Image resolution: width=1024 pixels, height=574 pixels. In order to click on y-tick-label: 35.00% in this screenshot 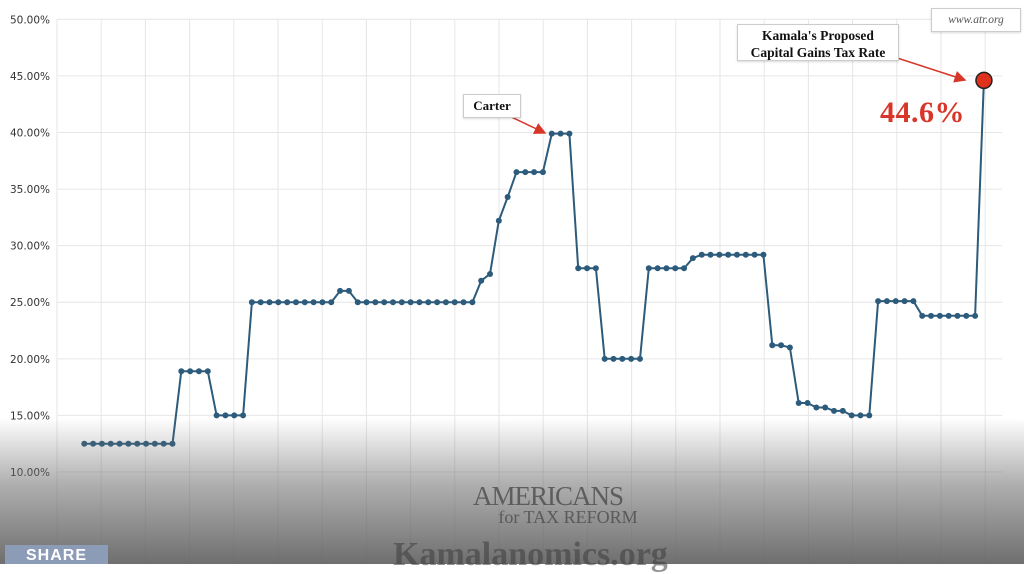, I will do `click(30, 190)`.